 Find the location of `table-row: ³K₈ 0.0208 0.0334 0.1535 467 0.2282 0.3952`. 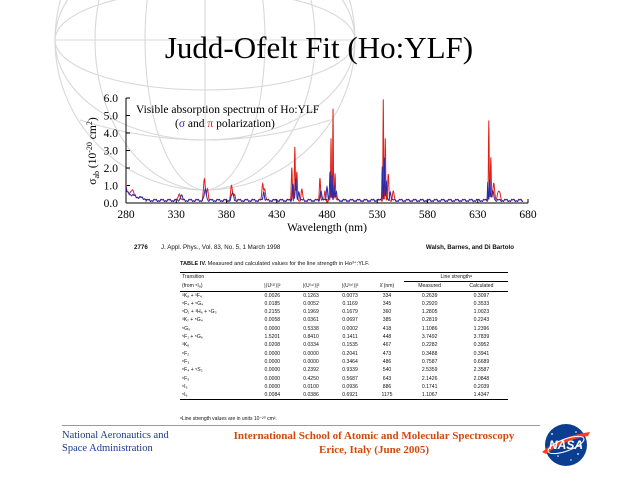

table-row: ³K₈ 0.0208 0.0334 0.1535 467 0.2282 0.3952 is located at coordinates (344, 345).